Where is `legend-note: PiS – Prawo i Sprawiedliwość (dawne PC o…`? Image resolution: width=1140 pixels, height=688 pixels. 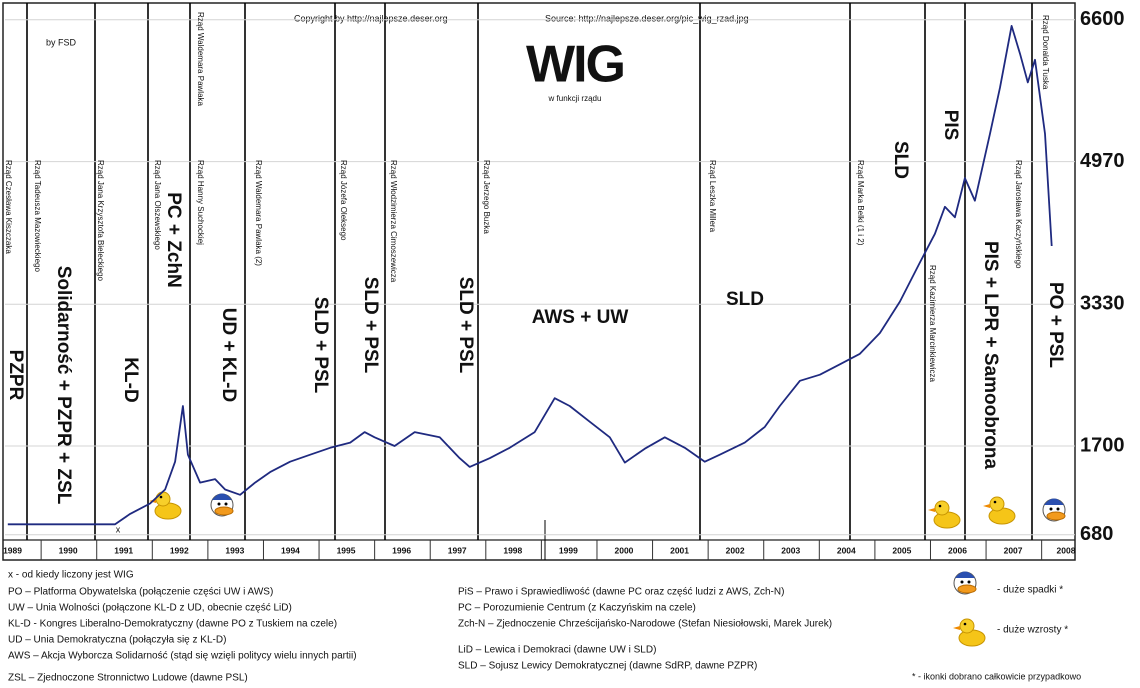 legend-note: PiS – Prawo i Sprawiedliwość (dawne PC o… is located at coordinates (621, 592).